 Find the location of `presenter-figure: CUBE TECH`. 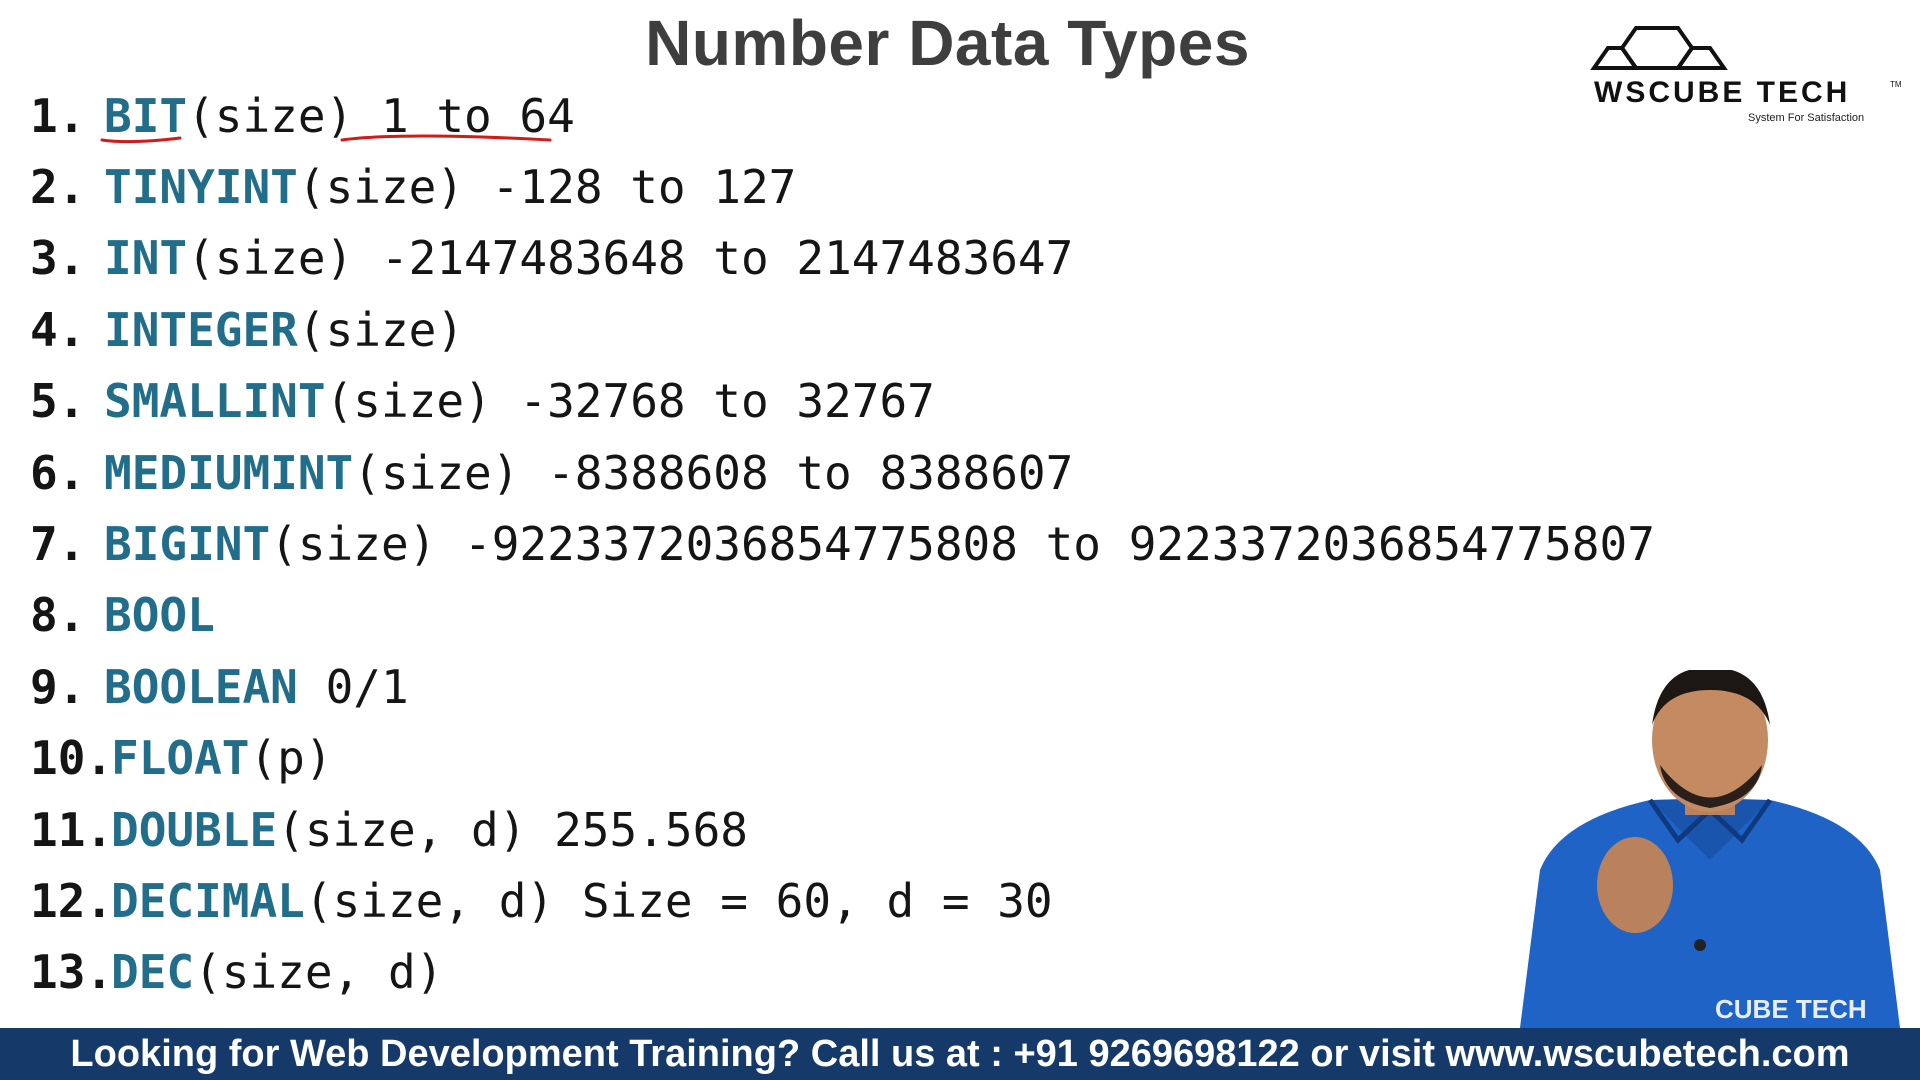

presenter-figure: CUBE TECH is located at coordinates (1710, 849).